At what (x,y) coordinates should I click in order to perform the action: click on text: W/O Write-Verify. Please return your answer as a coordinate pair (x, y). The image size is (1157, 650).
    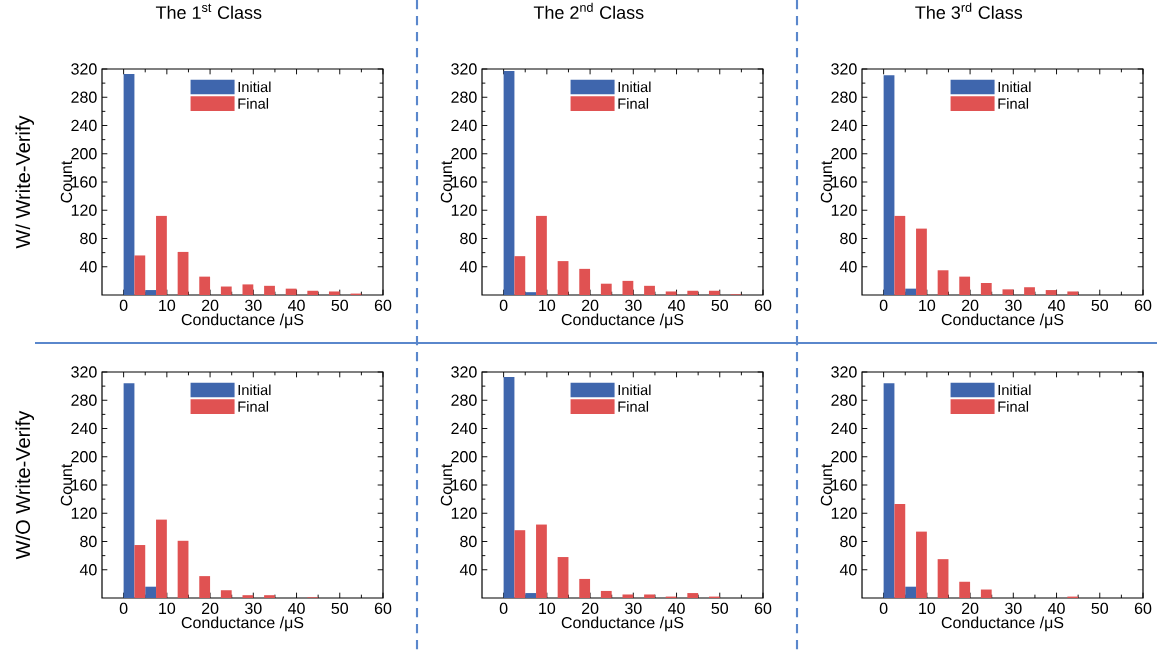
    Looking at the image, I should click on (25, 485).